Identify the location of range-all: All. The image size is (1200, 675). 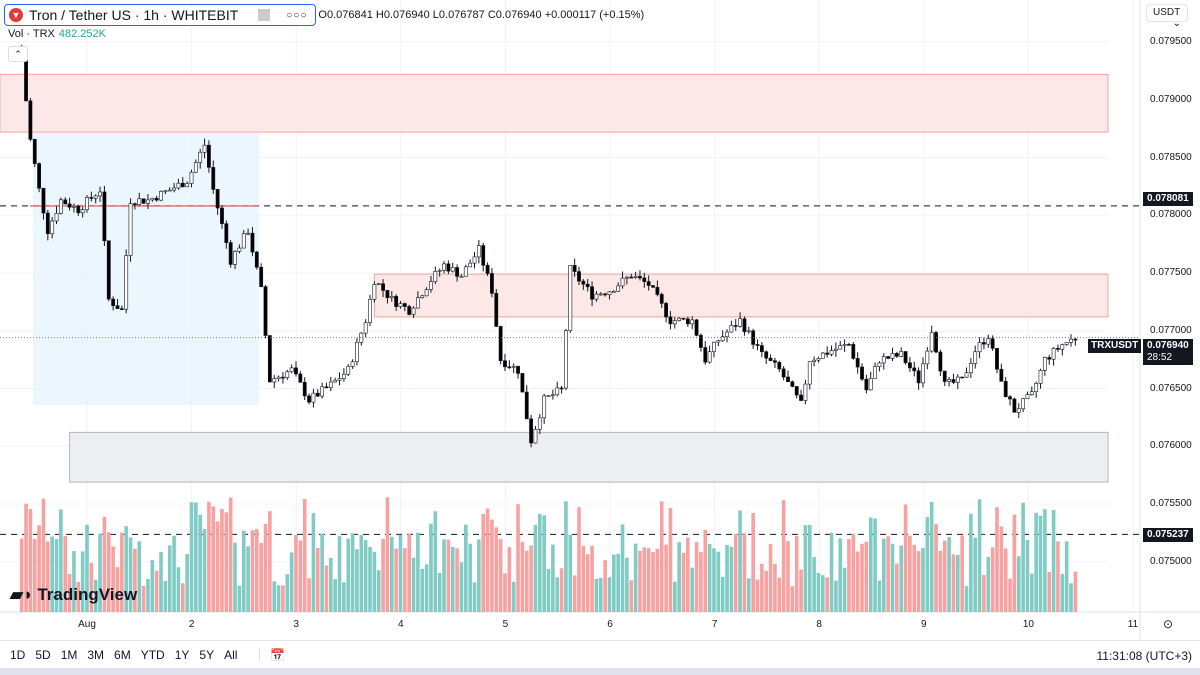
(231, 654).